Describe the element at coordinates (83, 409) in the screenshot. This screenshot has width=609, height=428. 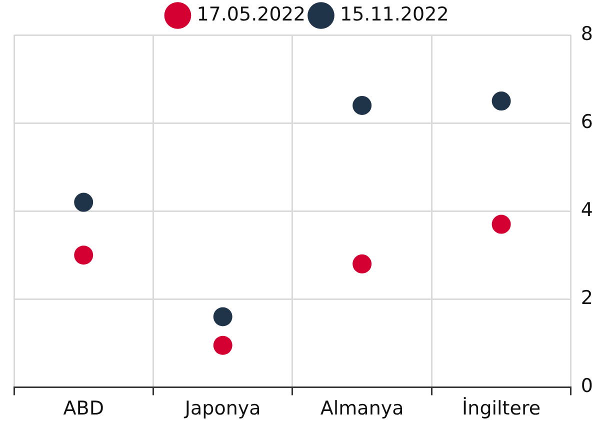
I see `x-tick-label: ABD` at that location.